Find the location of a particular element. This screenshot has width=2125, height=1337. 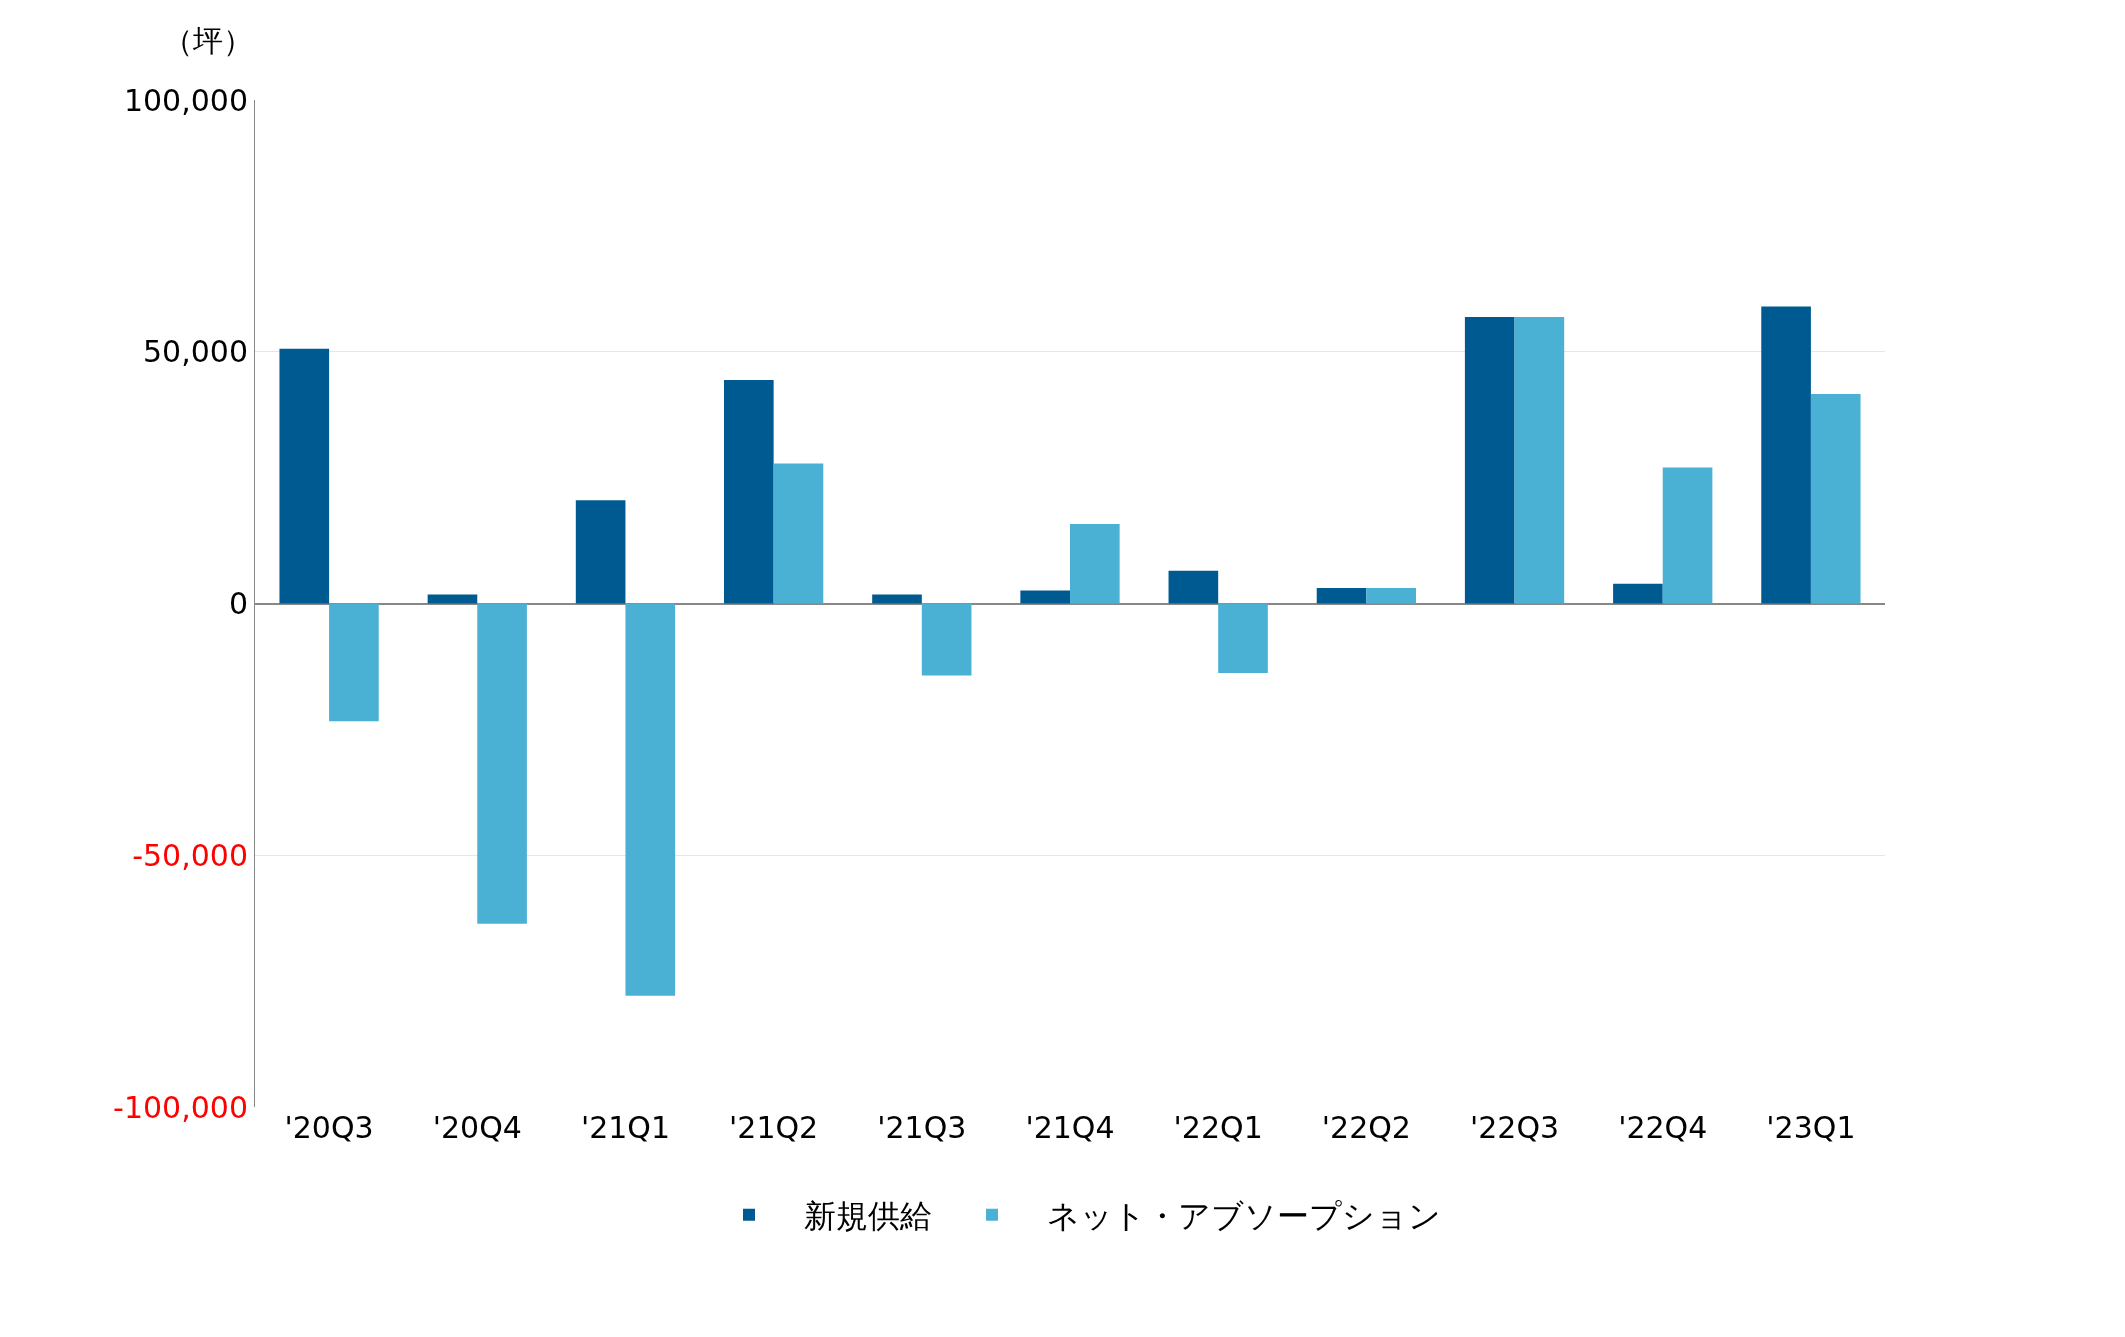

x-tick-label: '23Q1 is located at coordinates (1811, 1127).